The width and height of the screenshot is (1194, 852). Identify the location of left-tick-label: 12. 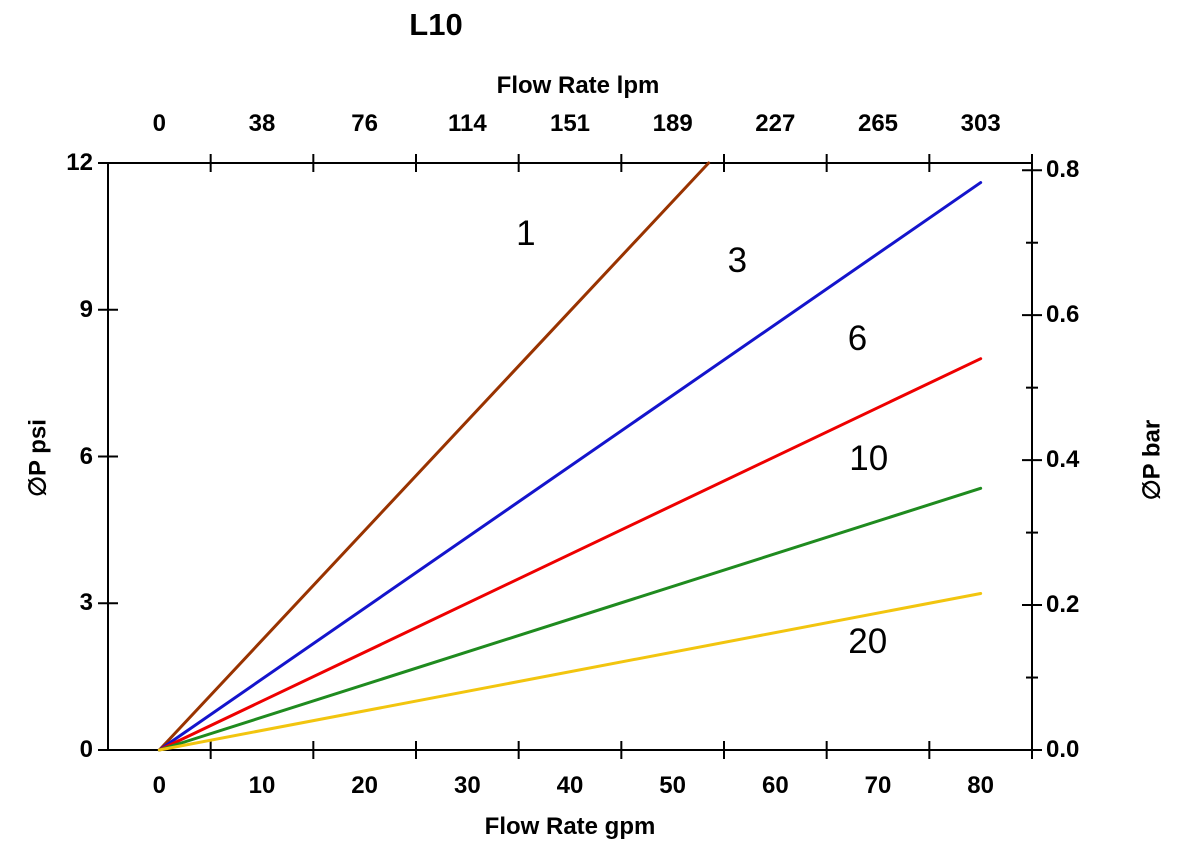
(79, 162).